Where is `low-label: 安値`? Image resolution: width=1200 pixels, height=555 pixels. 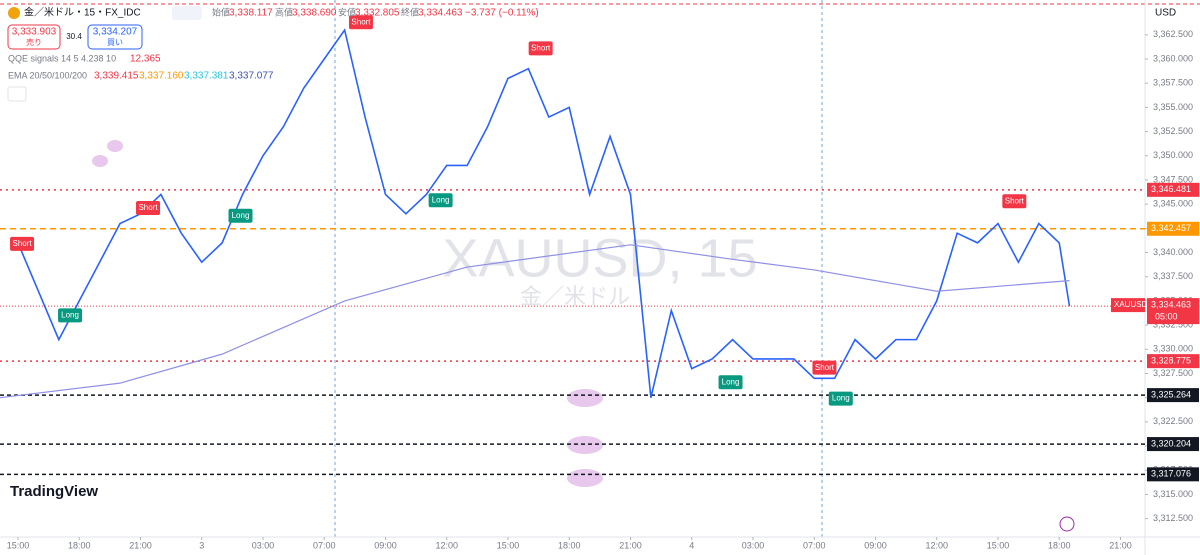 low-label: 安値 is located at coordinates (347, 11).